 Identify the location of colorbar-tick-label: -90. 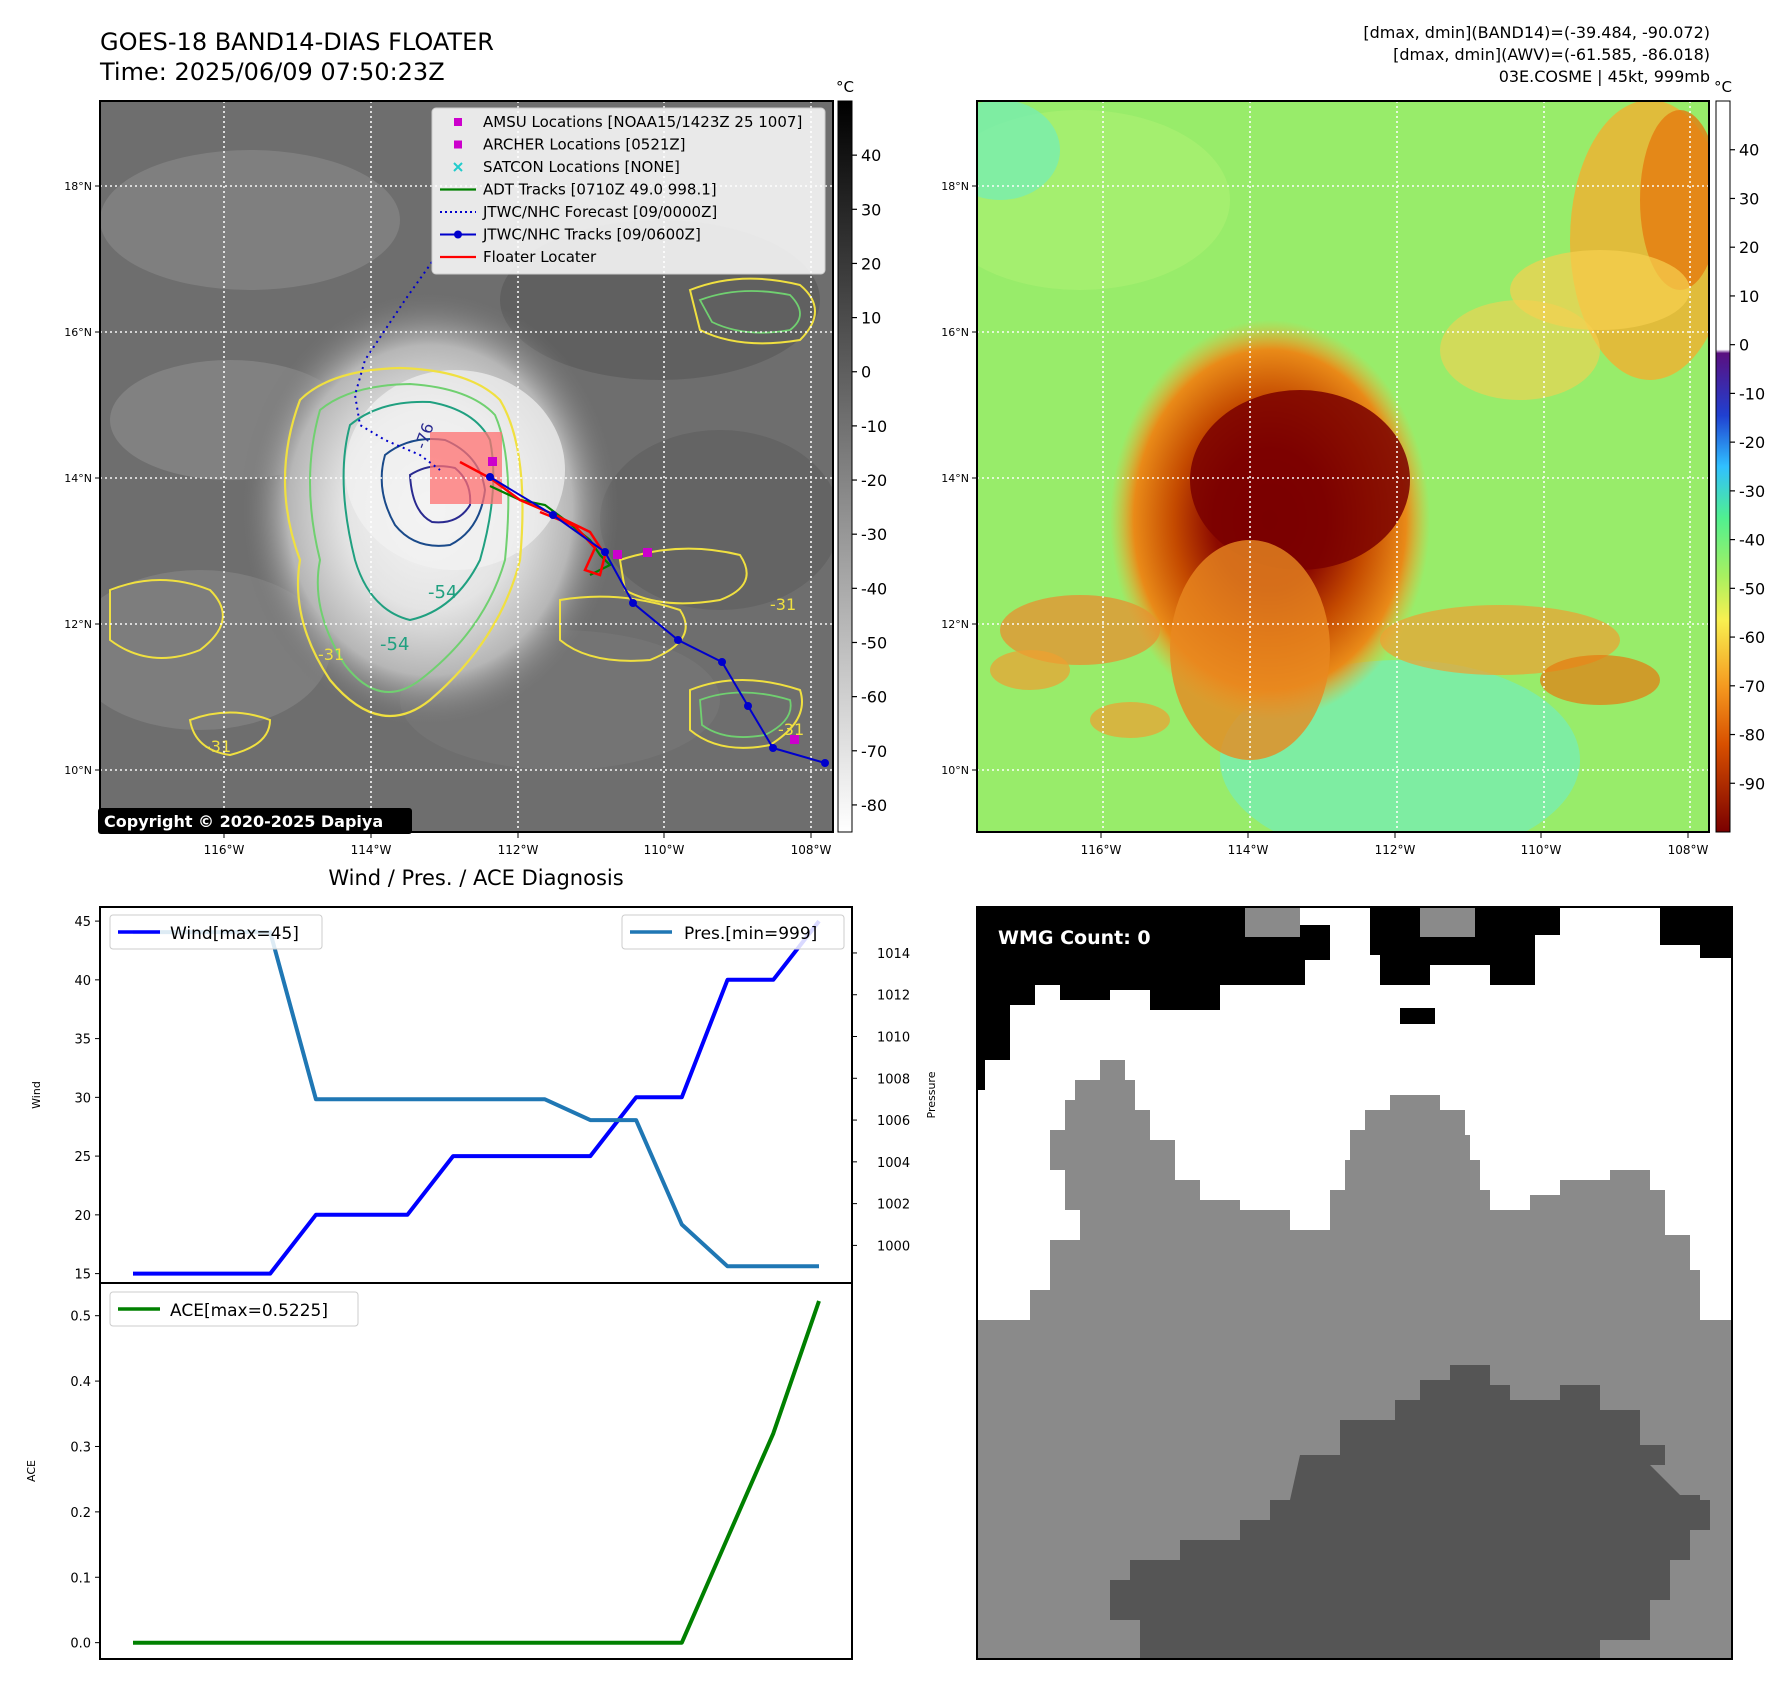
(1752, 783).